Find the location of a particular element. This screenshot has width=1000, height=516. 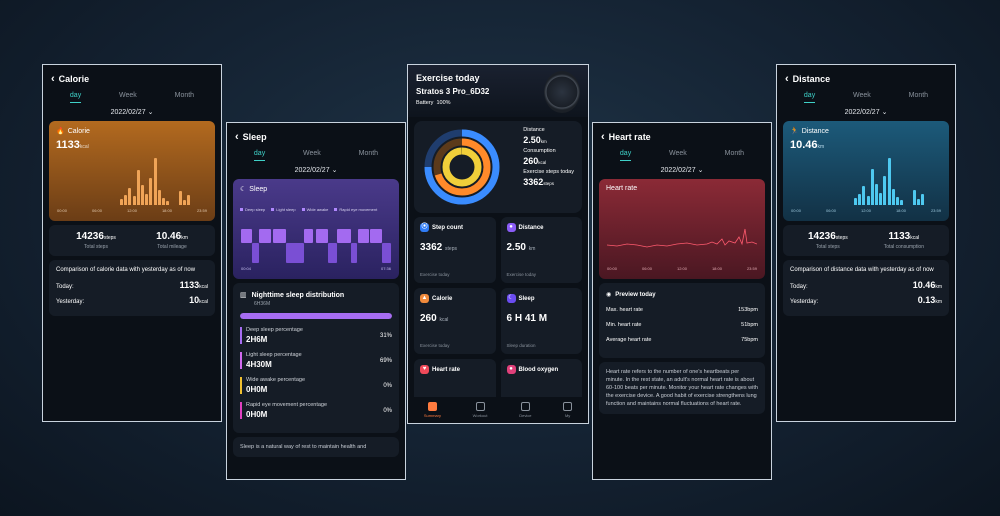

nav-summary: Summary is located at coordinates (432, 410).